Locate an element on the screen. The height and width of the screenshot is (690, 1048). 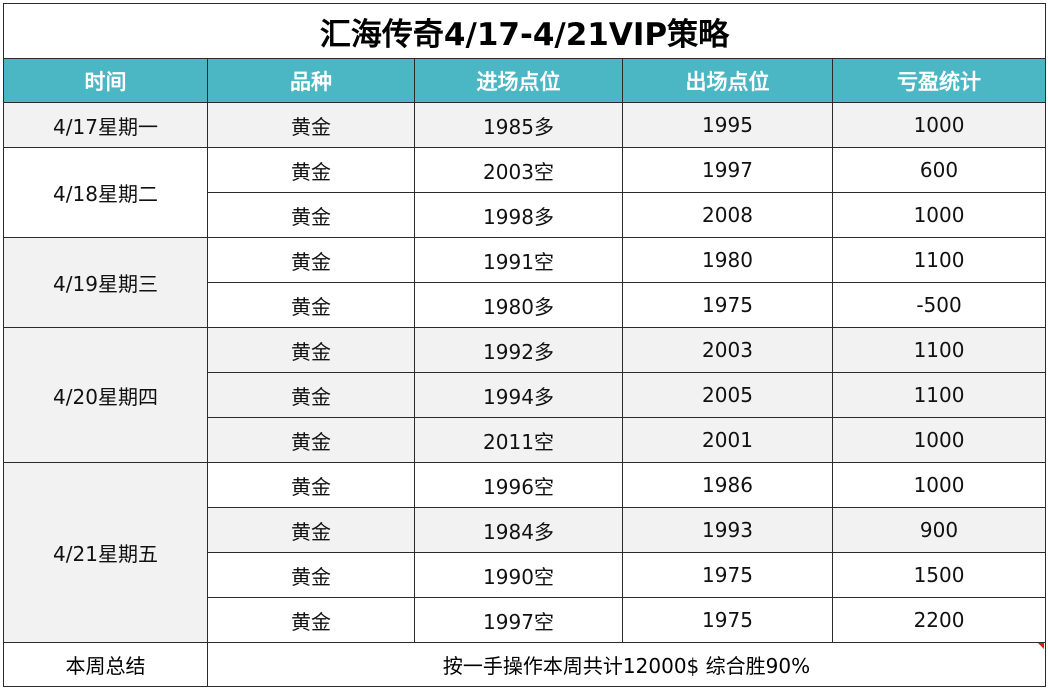
day-cell: 4/18星期二 is located at coordinates (105, 192).